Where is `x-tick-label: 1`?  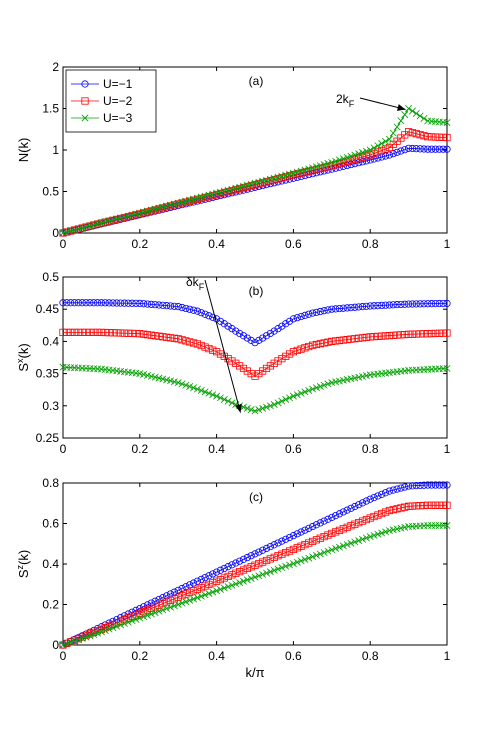 x-tick-label: 1 is located at coordinates (447, 449).